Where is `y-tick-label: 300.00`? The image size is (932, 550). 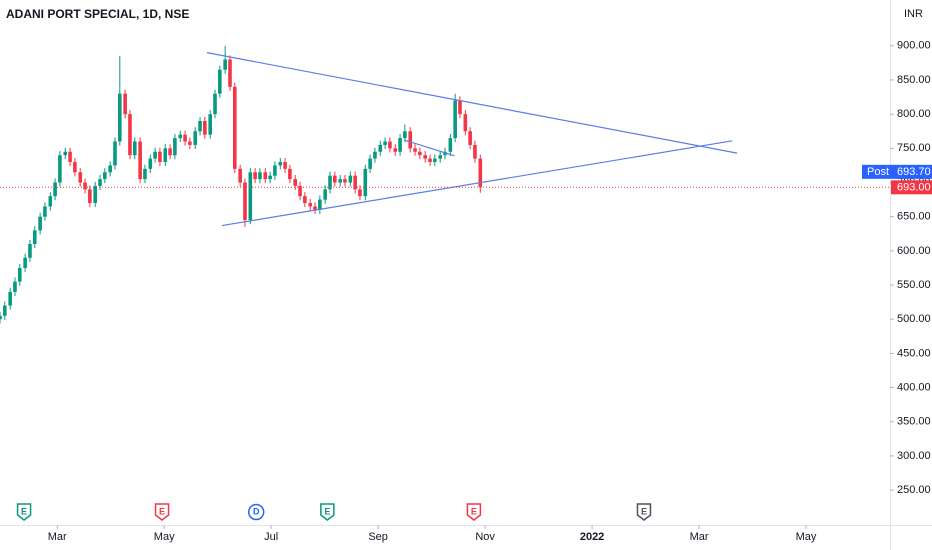 y-tick-label: 300.00 is located at coordinates (914, 456).